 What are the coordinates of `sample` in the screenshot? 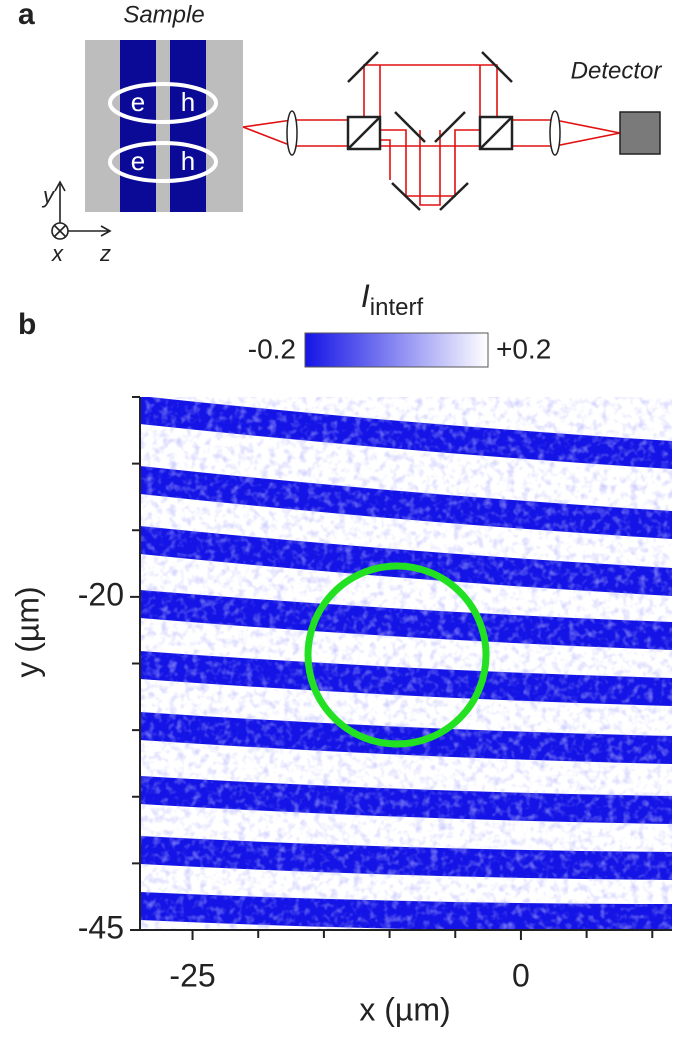 It's located at (164, 126).